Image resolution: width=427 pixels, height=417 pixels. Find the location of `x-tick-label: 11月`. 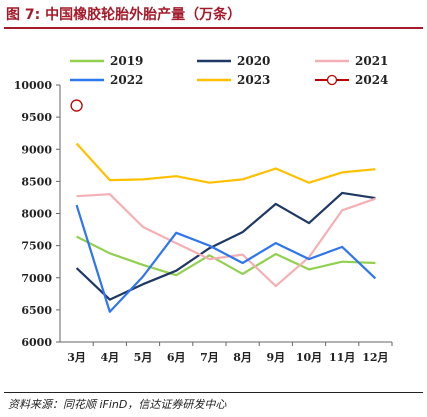

x-tick-label: 11月 is located at coordinates (342, 357).